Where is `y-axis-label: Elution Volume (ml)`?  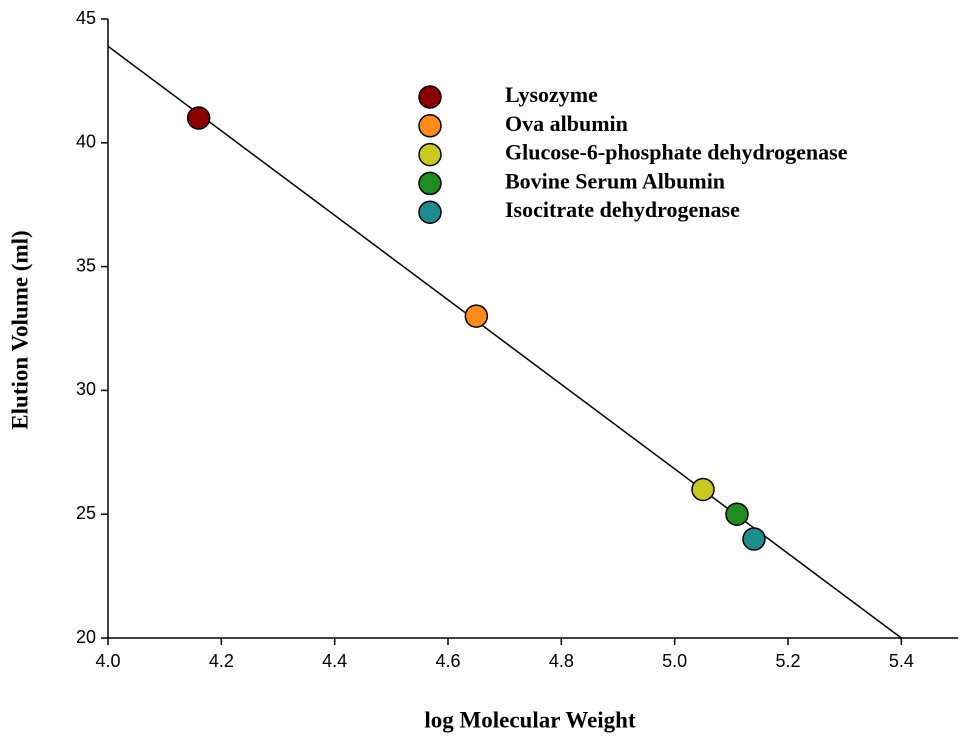 y-axis-label: Elution Volume (ml) is located at coordinates (19, 329).